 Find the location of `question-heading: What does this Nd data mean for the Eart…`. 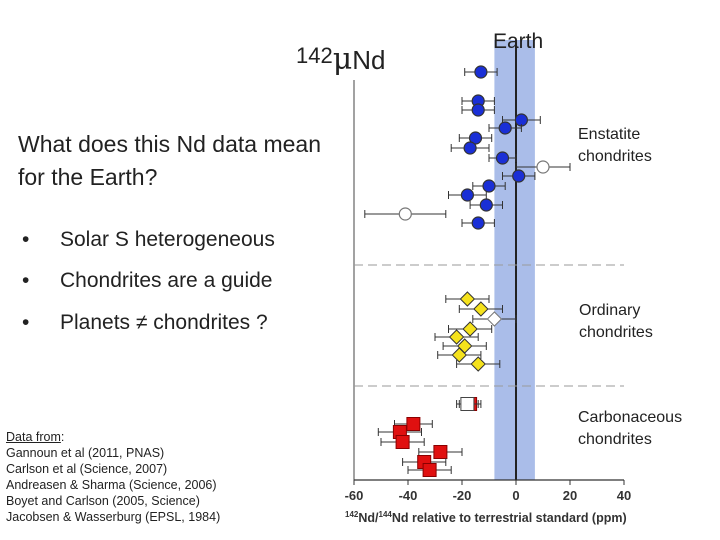

question-heading: What does this Nd data mean for the Eart… is located at coordinates (169, 160).